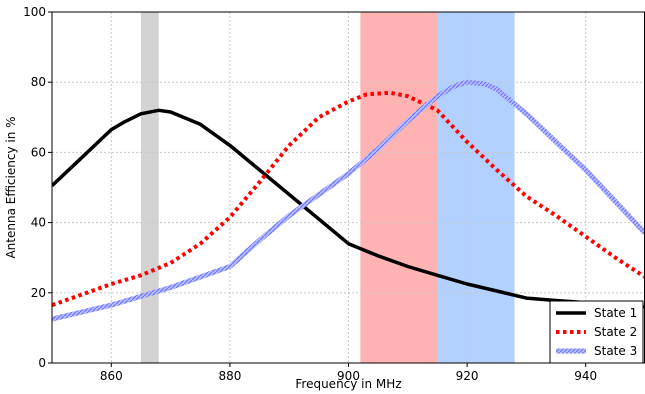 This screenshot has width=645, height=394. I want to click on x-tick-label: 900, so click(348, 376).